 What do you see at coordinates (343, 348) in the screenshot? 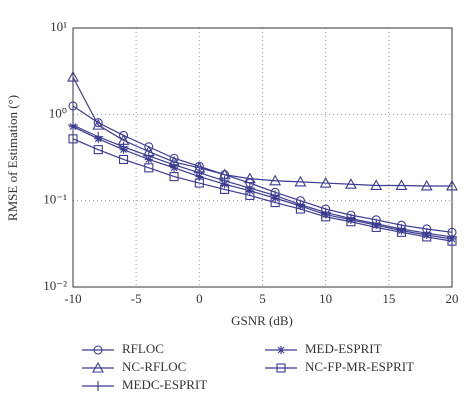
I see `legend-label: MED-ESPRIT` at bounding box center [343, 348].